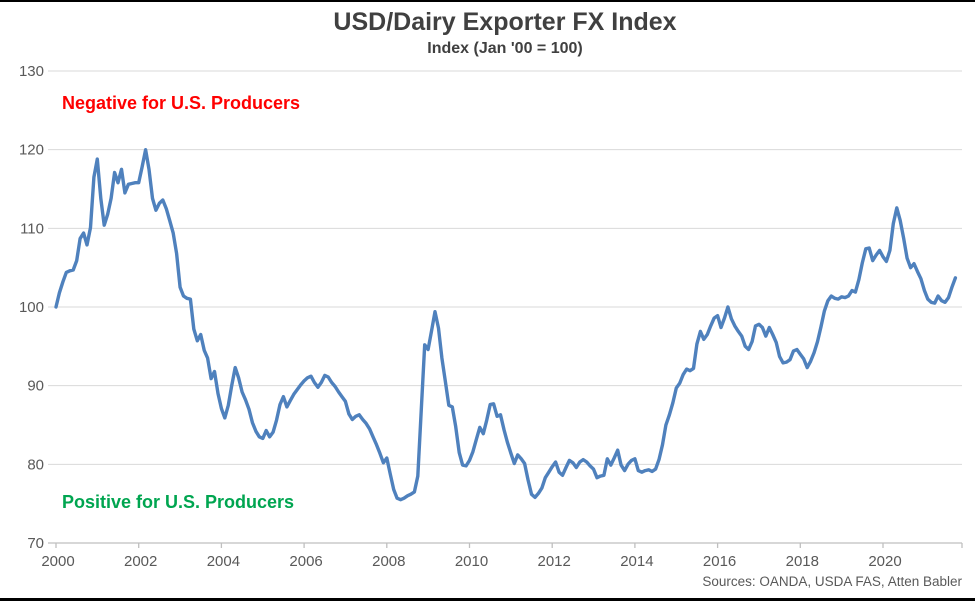  What do you see at coordinates (31, 71) in the screenshot?
I see `y-tick-label: 130` at bounding box center [31, 71].